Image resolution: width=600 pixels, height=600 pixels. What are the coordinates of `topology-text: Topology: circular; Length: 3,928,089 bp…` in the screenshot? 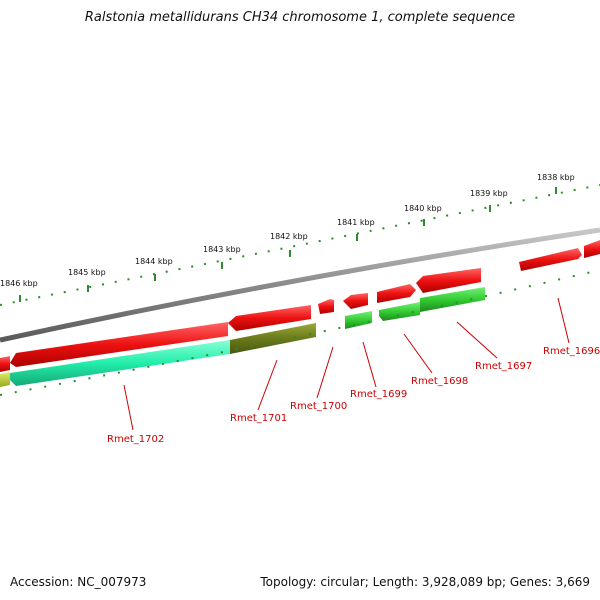 It's located at (425, 582).